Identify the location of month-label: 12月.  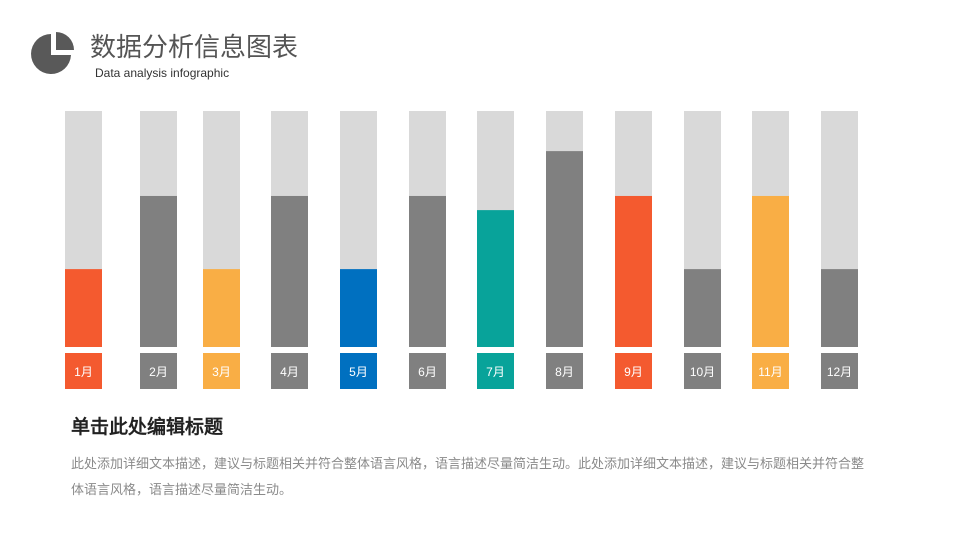
(839, 372).